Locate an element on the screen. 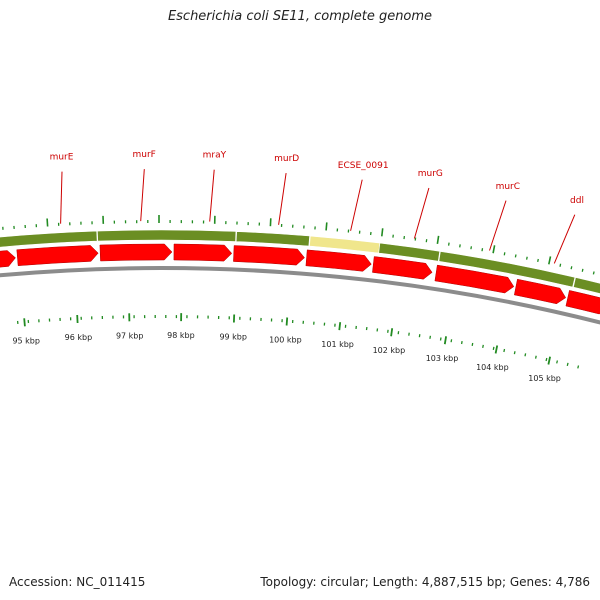  gene-leader-lines is located at coordinates (318, 216).